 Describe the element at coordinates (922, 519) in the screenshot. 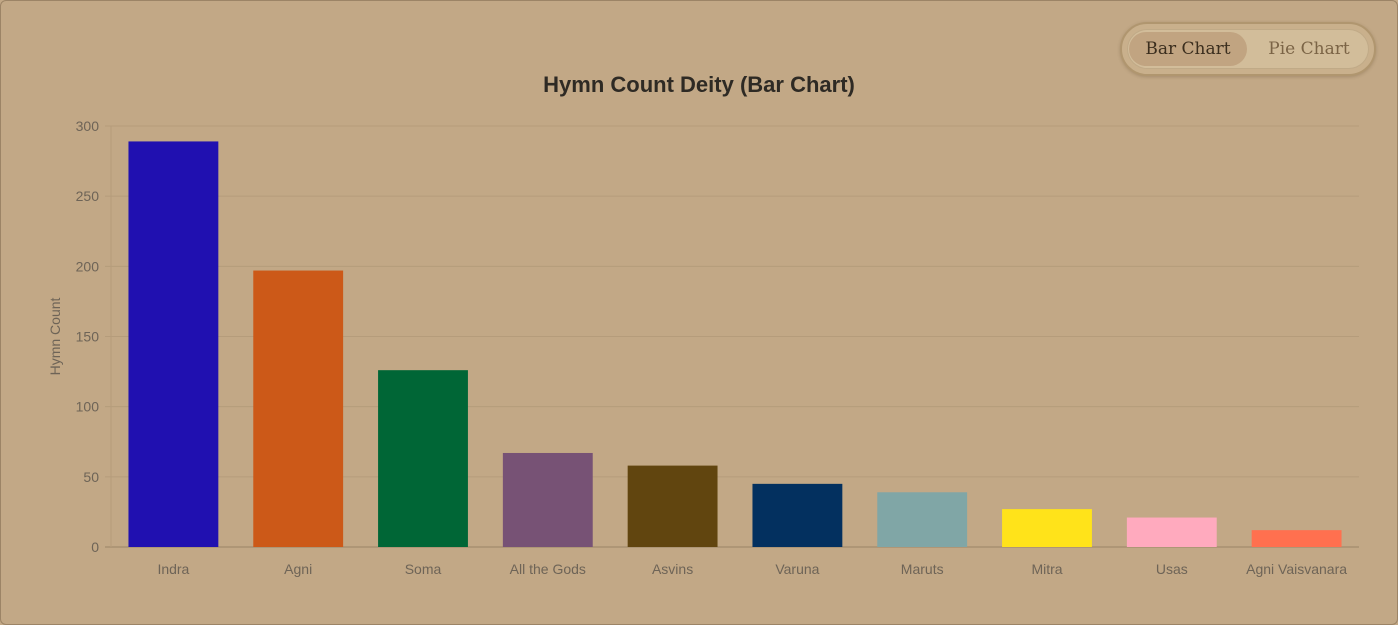

I see `bar-maruts` at that location.